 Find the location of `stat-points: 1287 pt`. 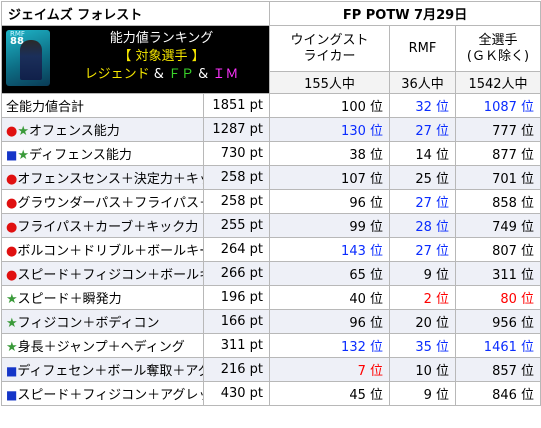

stat-points: 1287 pt is located at coordinates (236, 129).